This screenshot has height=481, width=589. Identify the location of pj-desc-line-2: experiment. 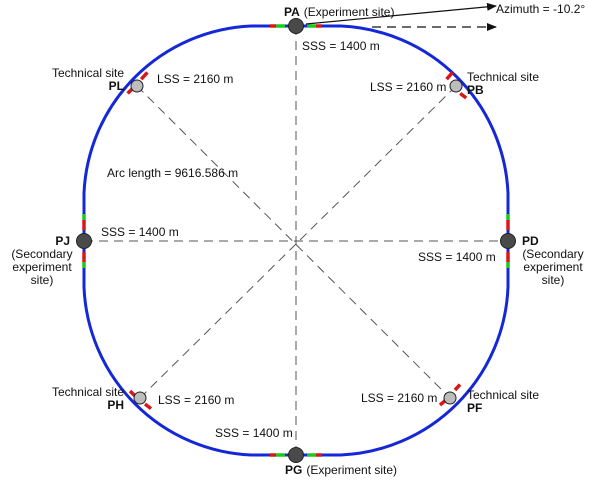
(42, 267).